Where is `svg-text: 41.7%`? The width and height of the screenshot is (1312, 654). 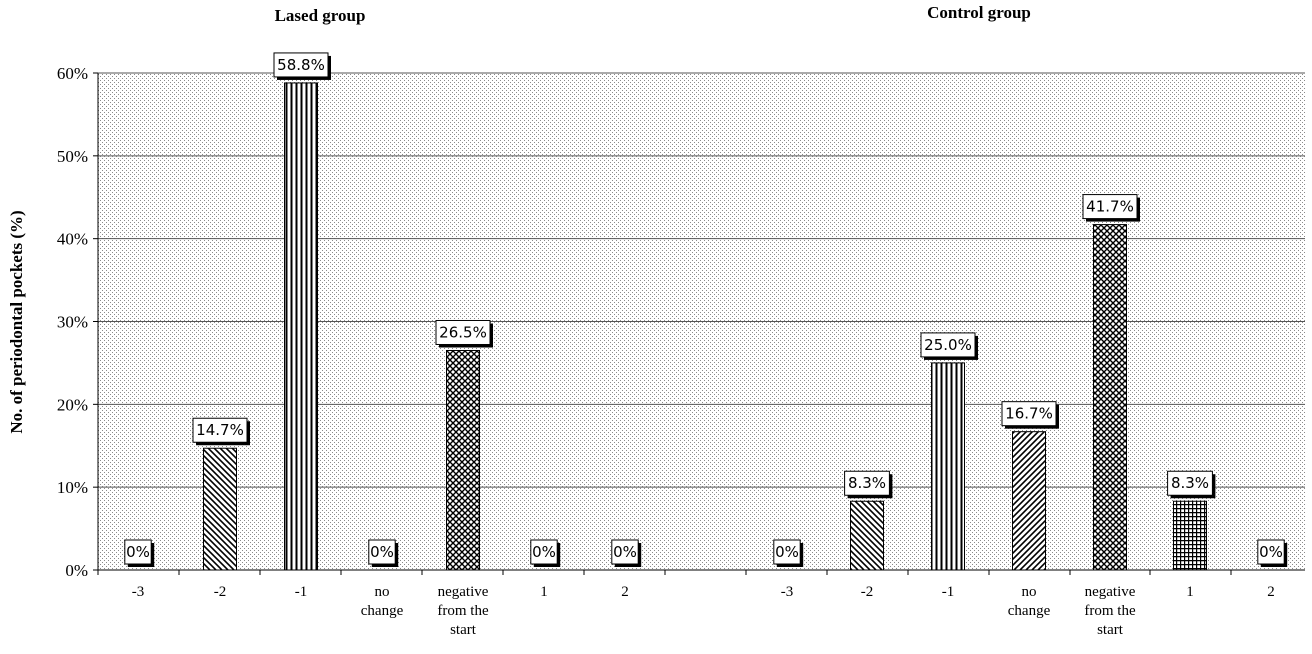
svg-text: 41.7% is located at coordinates (1110, 207).